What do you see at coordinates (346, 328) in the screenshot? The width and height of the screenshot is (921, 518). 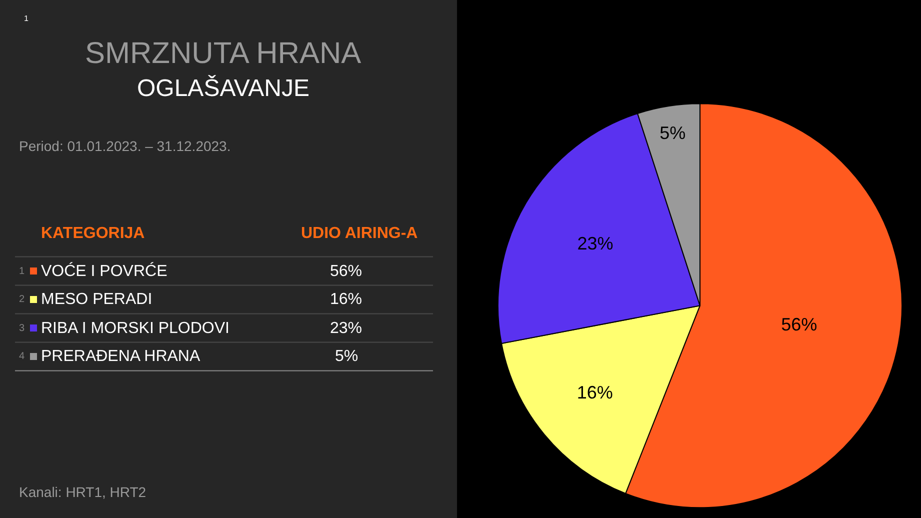 I see `text: 23%` at bounding box center [346, 328].